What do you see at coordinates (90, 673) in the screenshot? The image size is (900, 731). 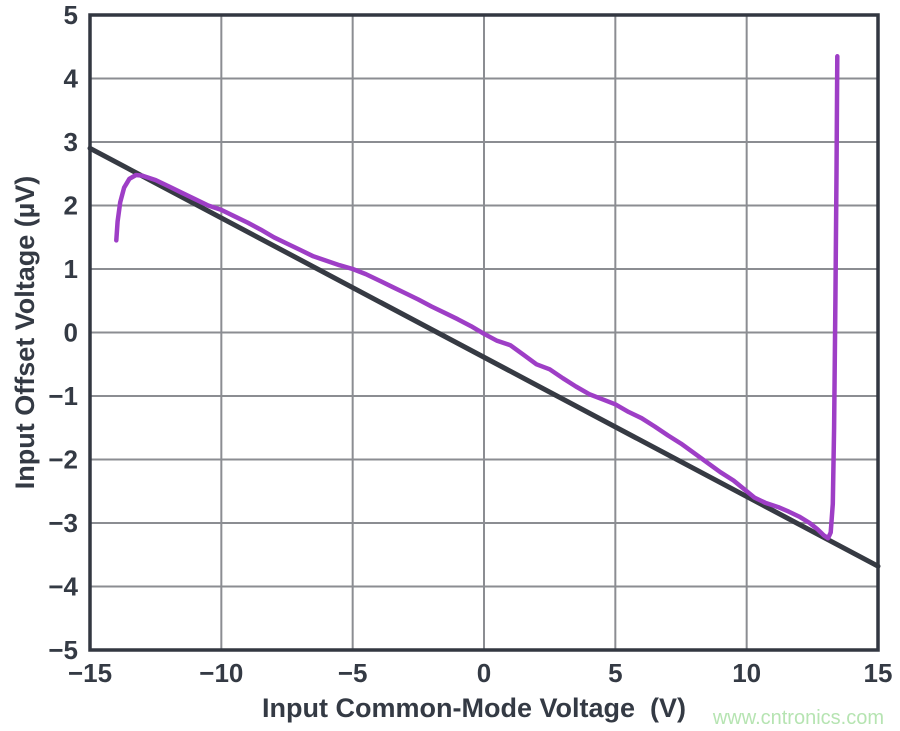 I see `x-tick-label: −15` at bounding box center [90, 673].